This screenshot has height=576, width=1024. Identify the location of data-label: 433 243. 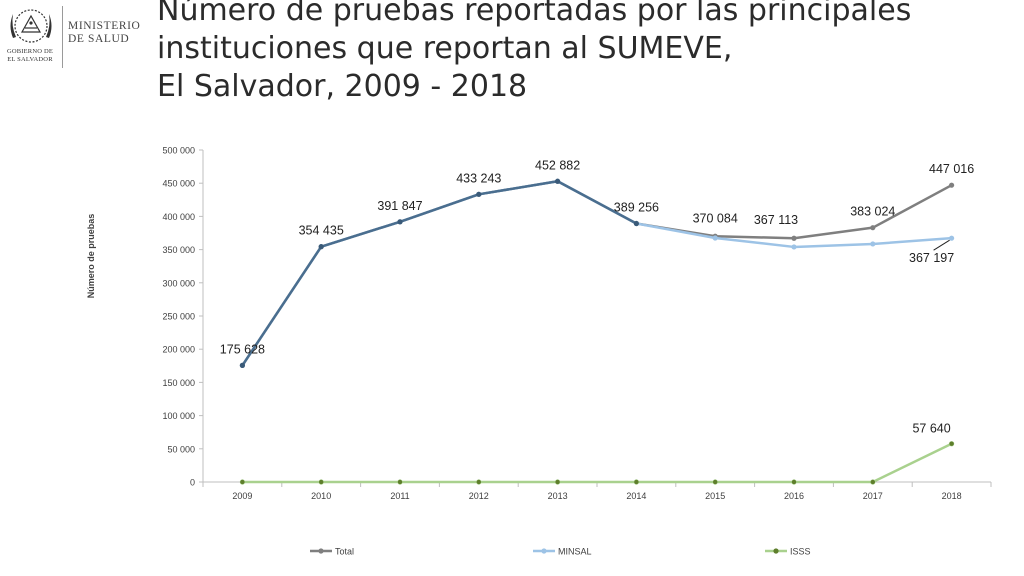
(478, 178).